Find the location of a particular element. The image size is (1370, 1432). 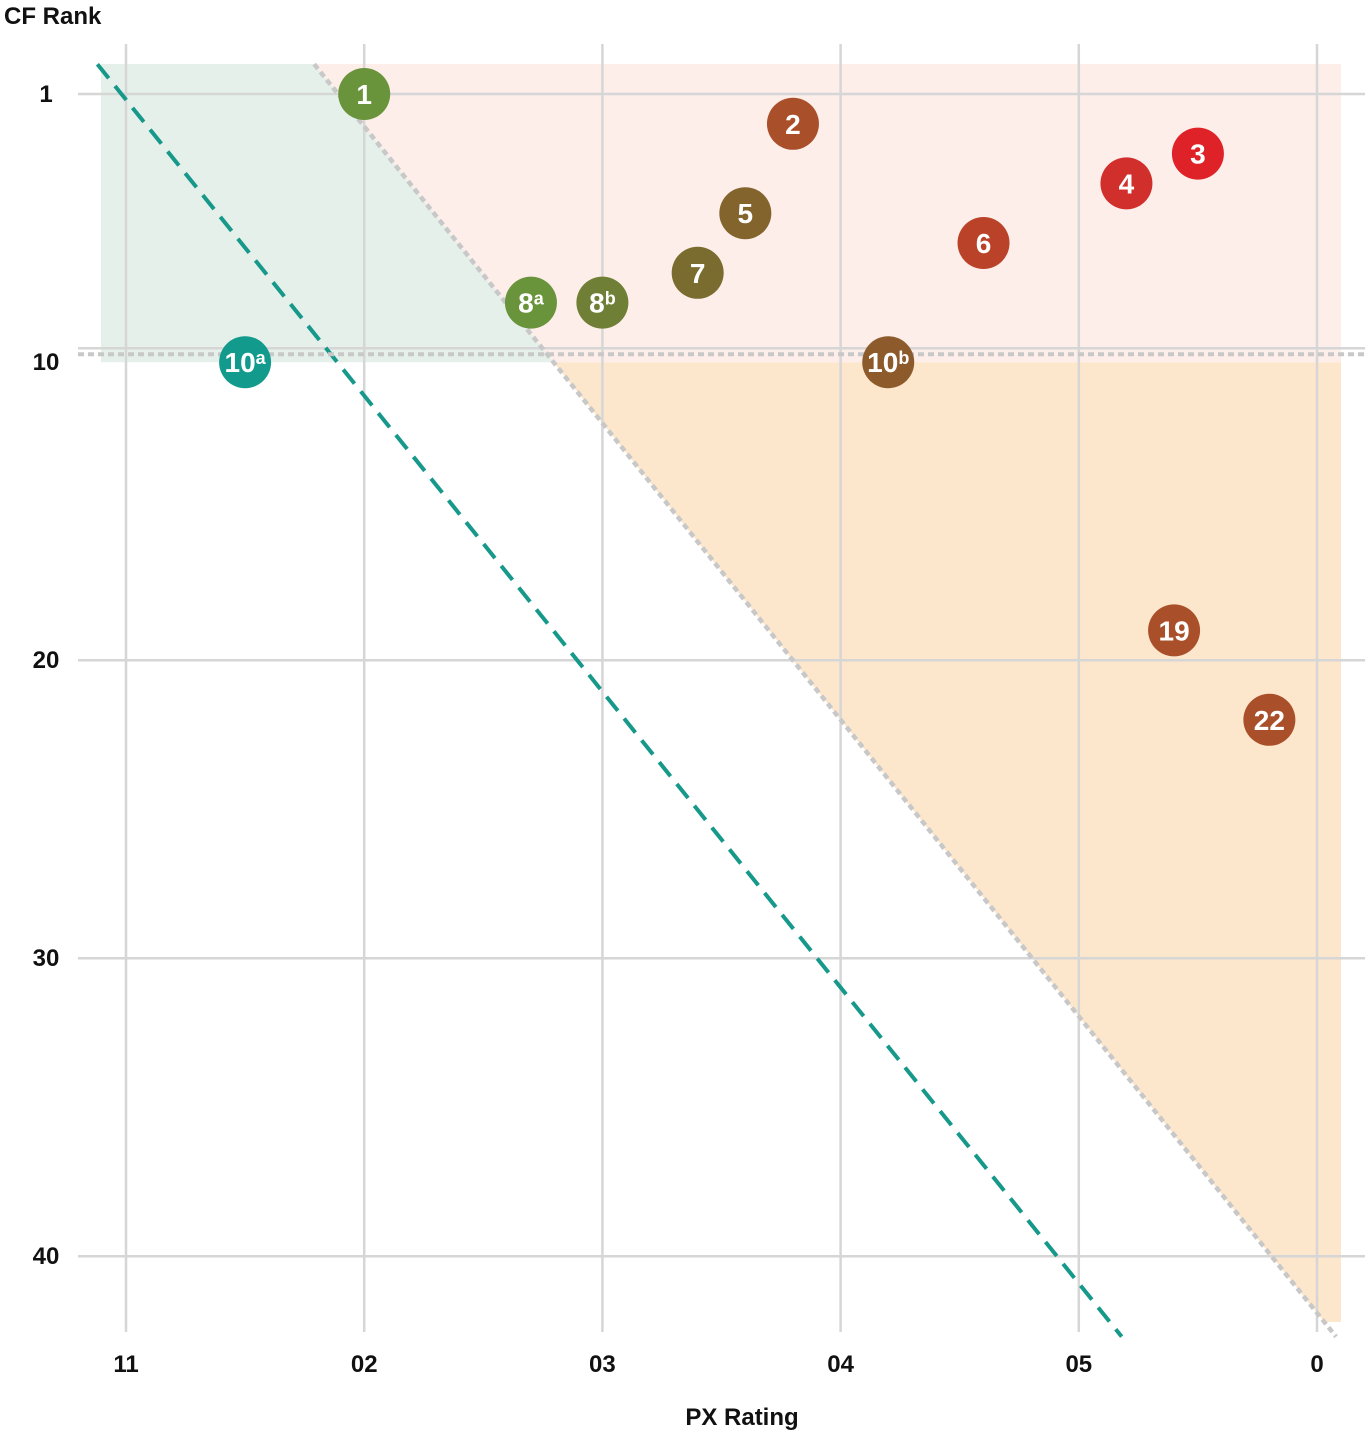

point-label: 4 is located at coordinates (1127, 183).